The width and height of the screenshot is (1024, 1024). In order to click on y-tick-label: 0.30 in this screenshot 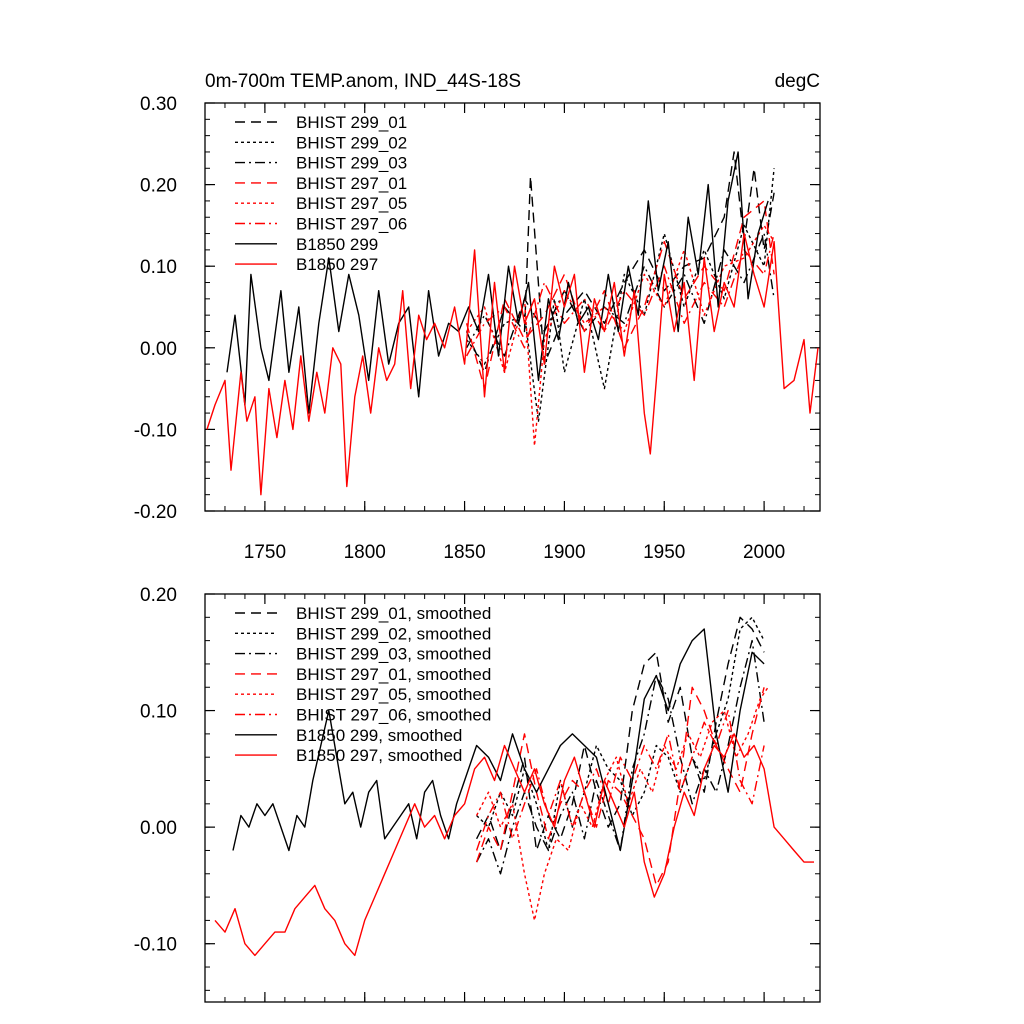, I will do `click(158, 104)`.